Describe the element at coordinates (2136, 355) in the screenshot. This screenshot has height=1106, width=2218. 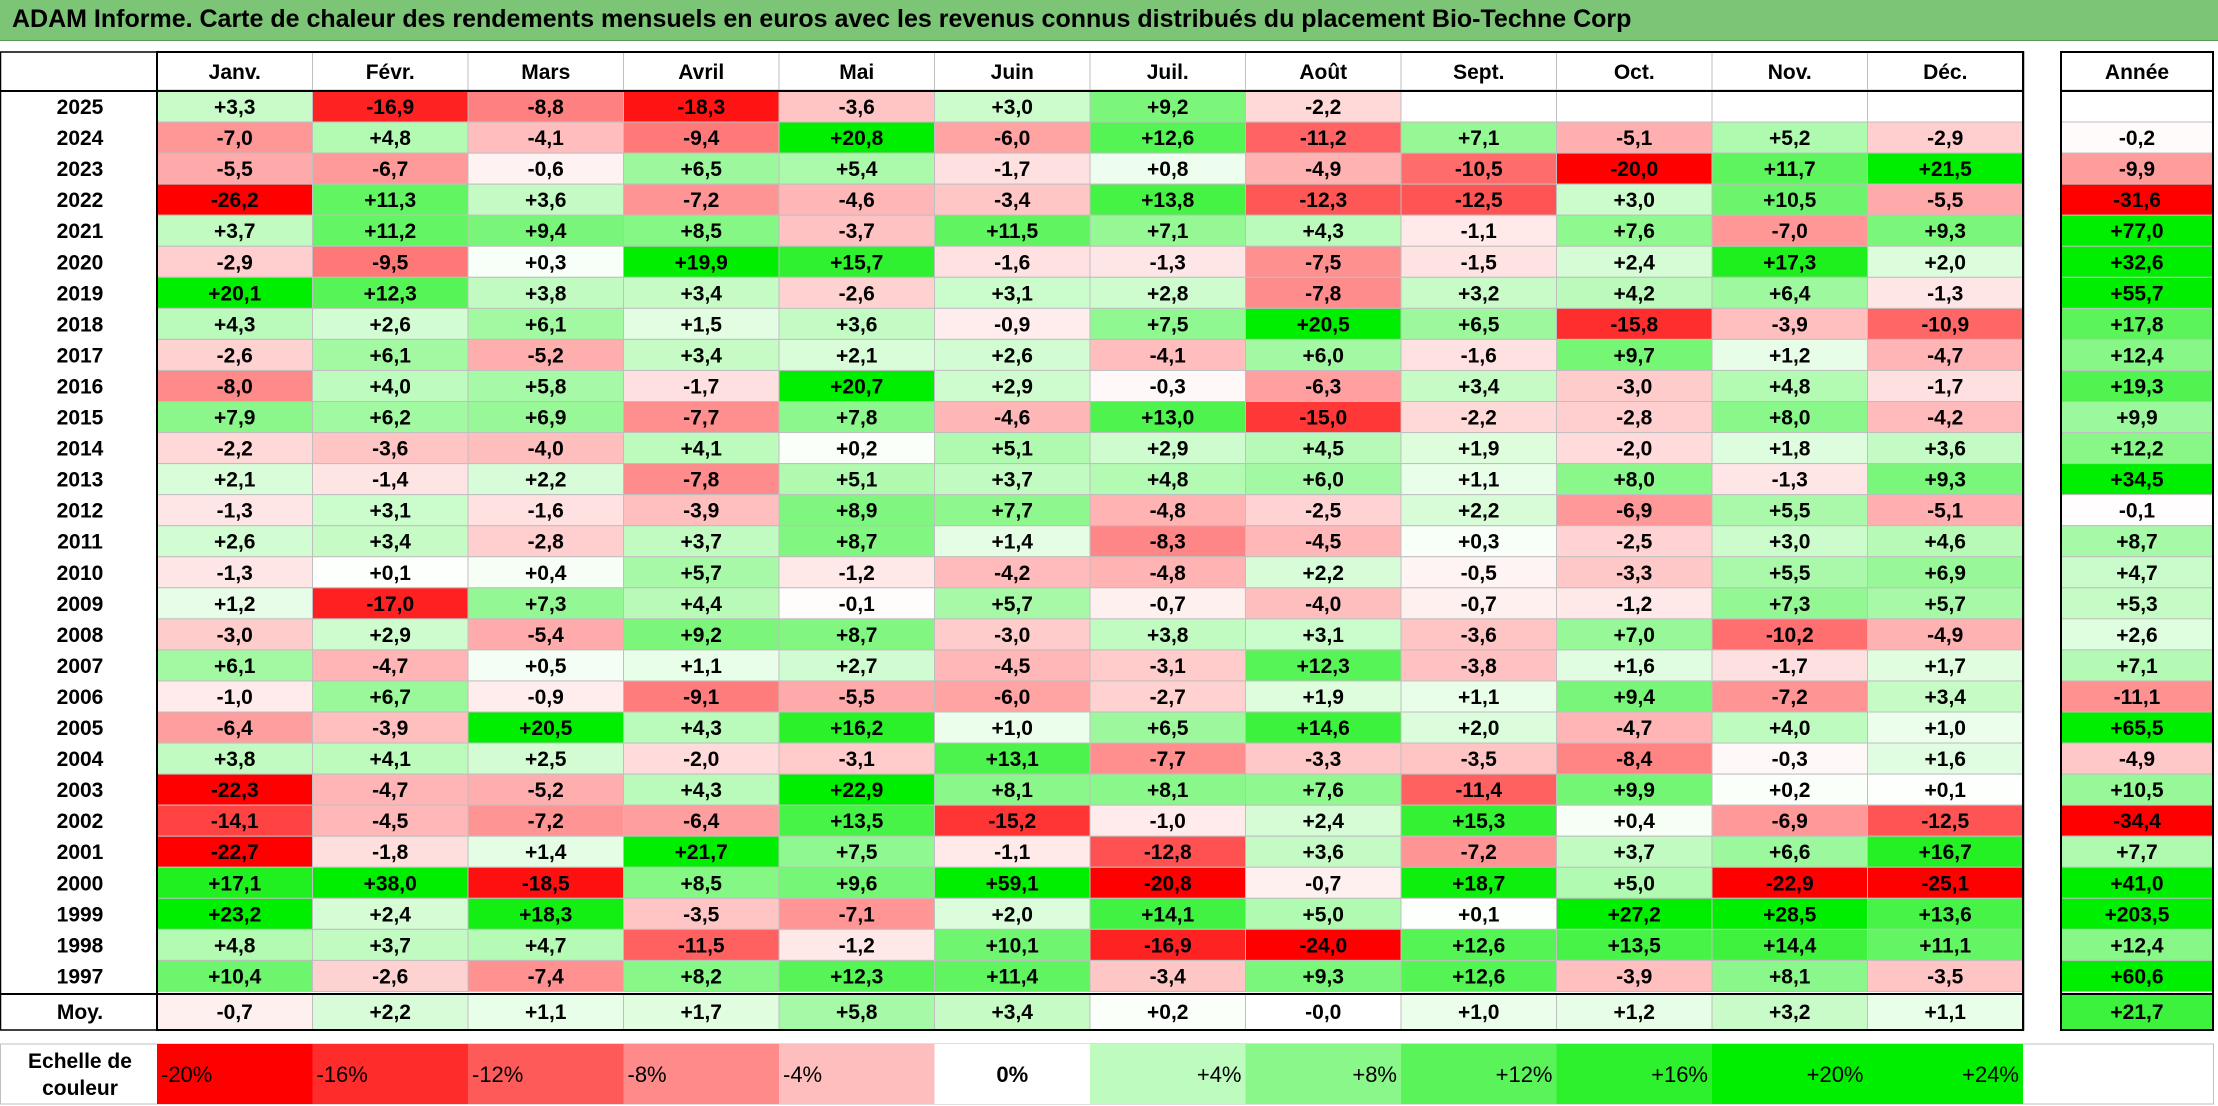
I see `annual-value: +12,4` at that location.